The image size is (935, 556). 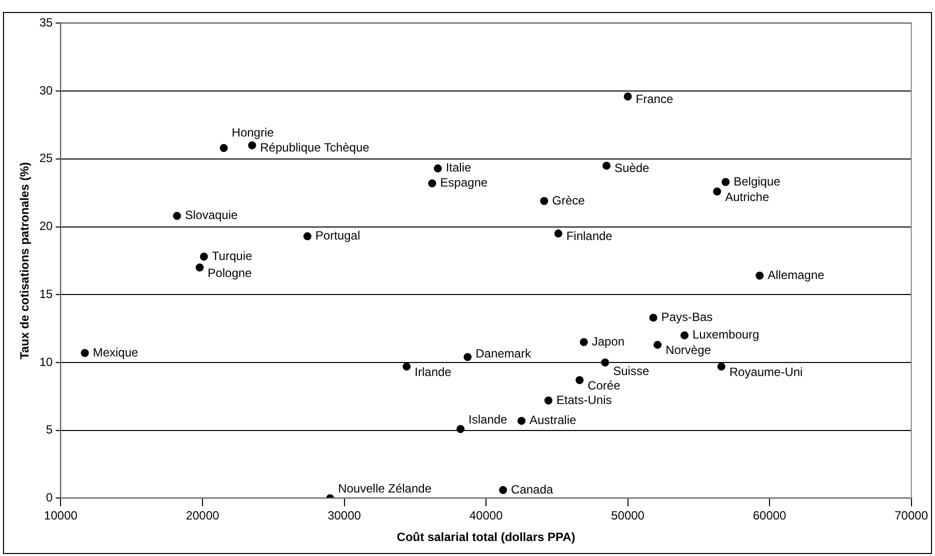 I want to click on annotation: Royaume-Uni, so click(x=766, y=371).